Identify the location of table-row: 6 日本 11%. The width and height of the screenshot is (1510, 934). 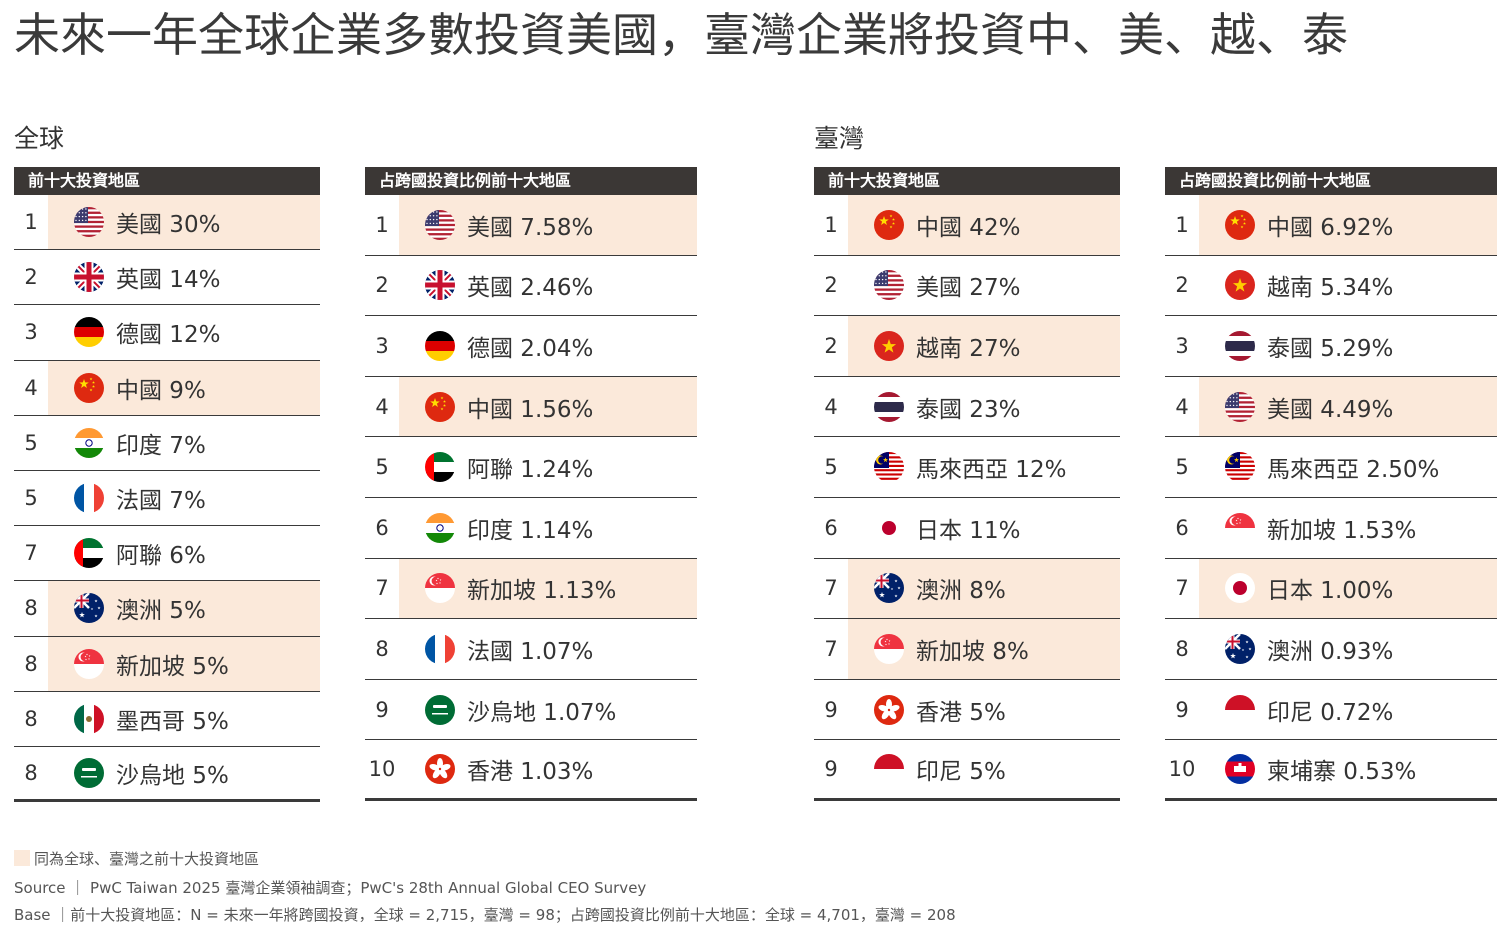
(967, 528).